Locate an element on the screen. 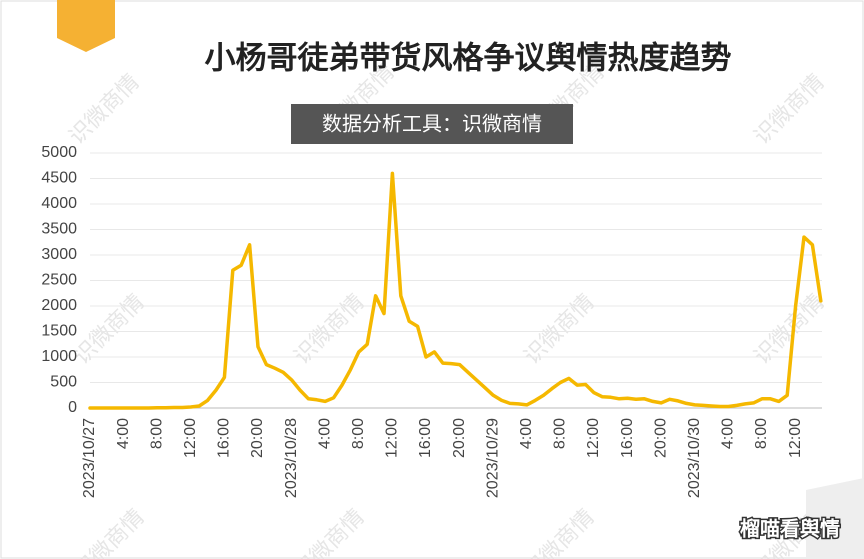  y-tick-label: 0 is located at coordinates (72, 407).